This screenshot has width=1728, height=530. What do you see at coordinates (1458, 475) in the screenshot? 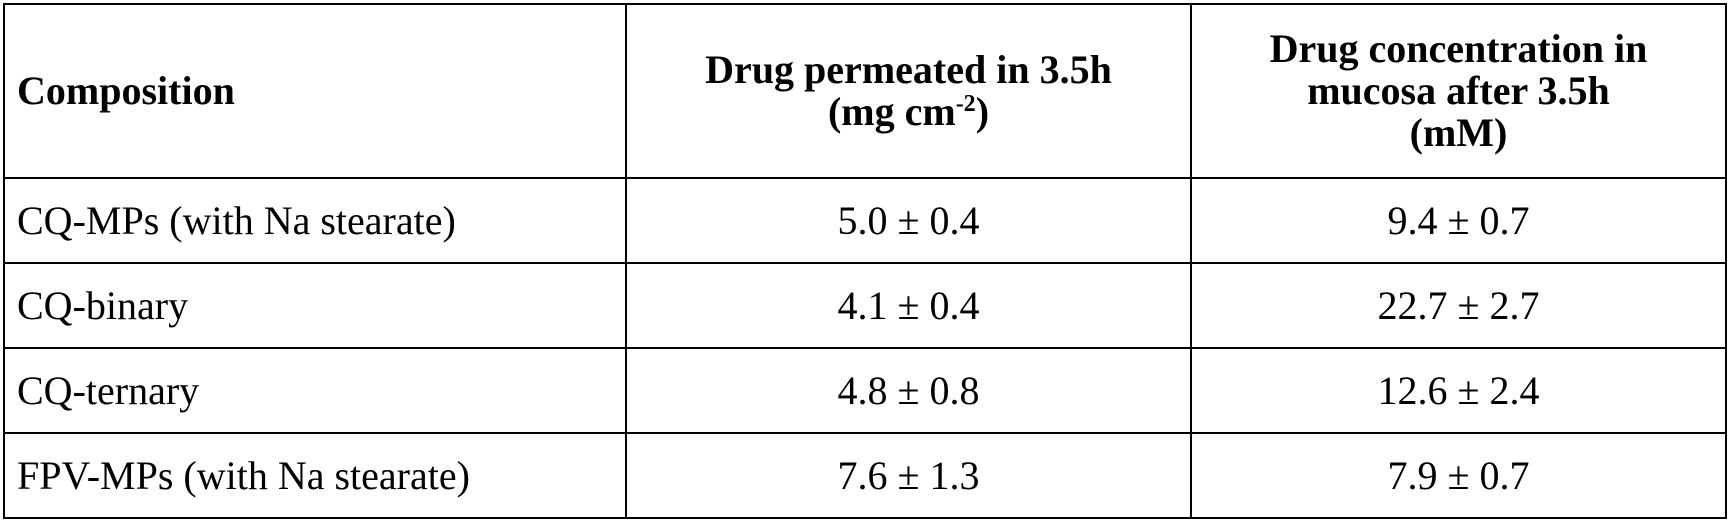
I see `table-cell: 7.9 ± 0.7` at bounding box center [1458, 475].